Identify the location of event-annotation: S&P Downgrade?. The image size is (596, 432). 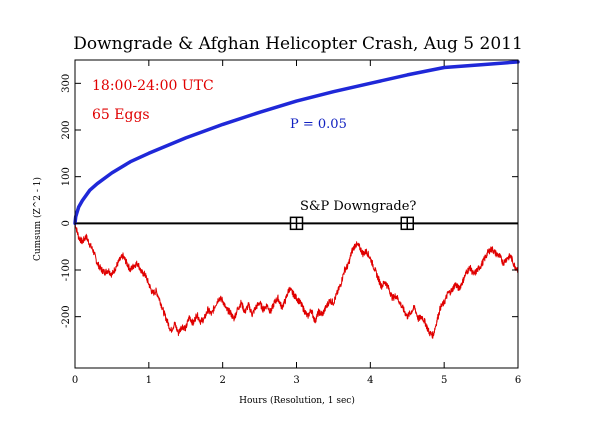
(358, 206).